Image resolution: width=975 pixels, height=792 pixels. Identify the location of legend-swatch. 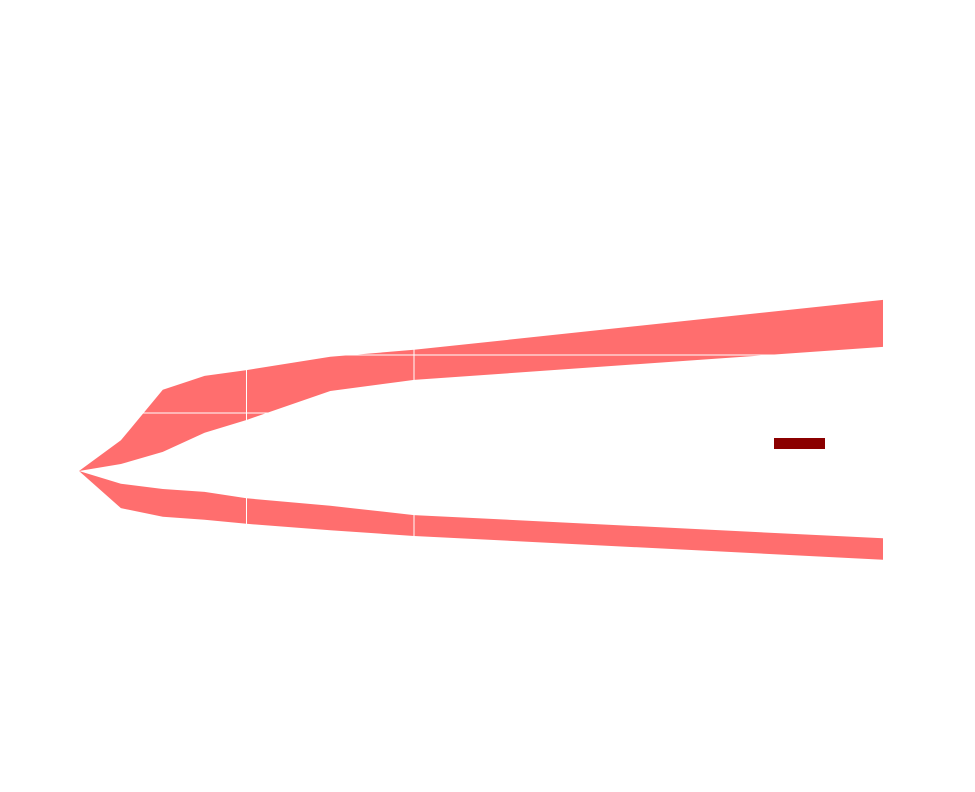
(799, 443).